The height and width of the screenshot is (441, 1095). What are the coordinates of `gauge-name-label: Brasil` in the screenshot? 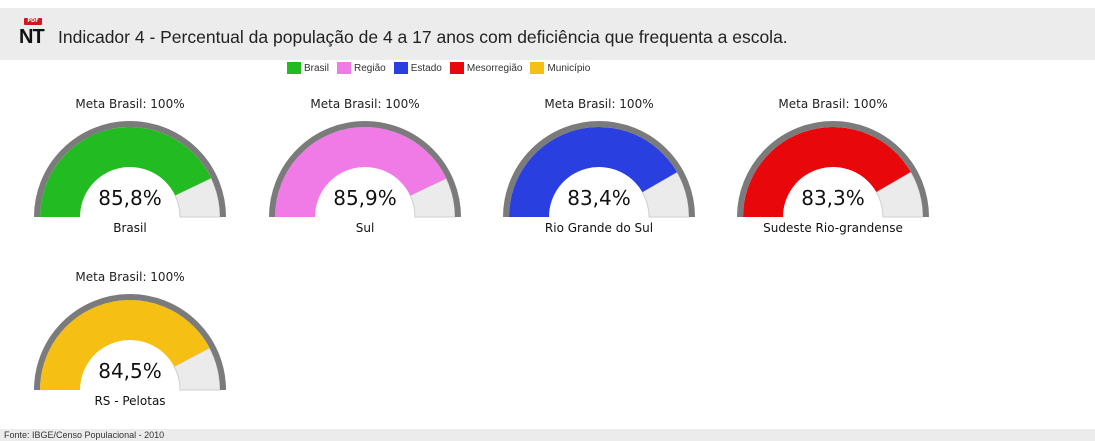 It's located at (129, 228).